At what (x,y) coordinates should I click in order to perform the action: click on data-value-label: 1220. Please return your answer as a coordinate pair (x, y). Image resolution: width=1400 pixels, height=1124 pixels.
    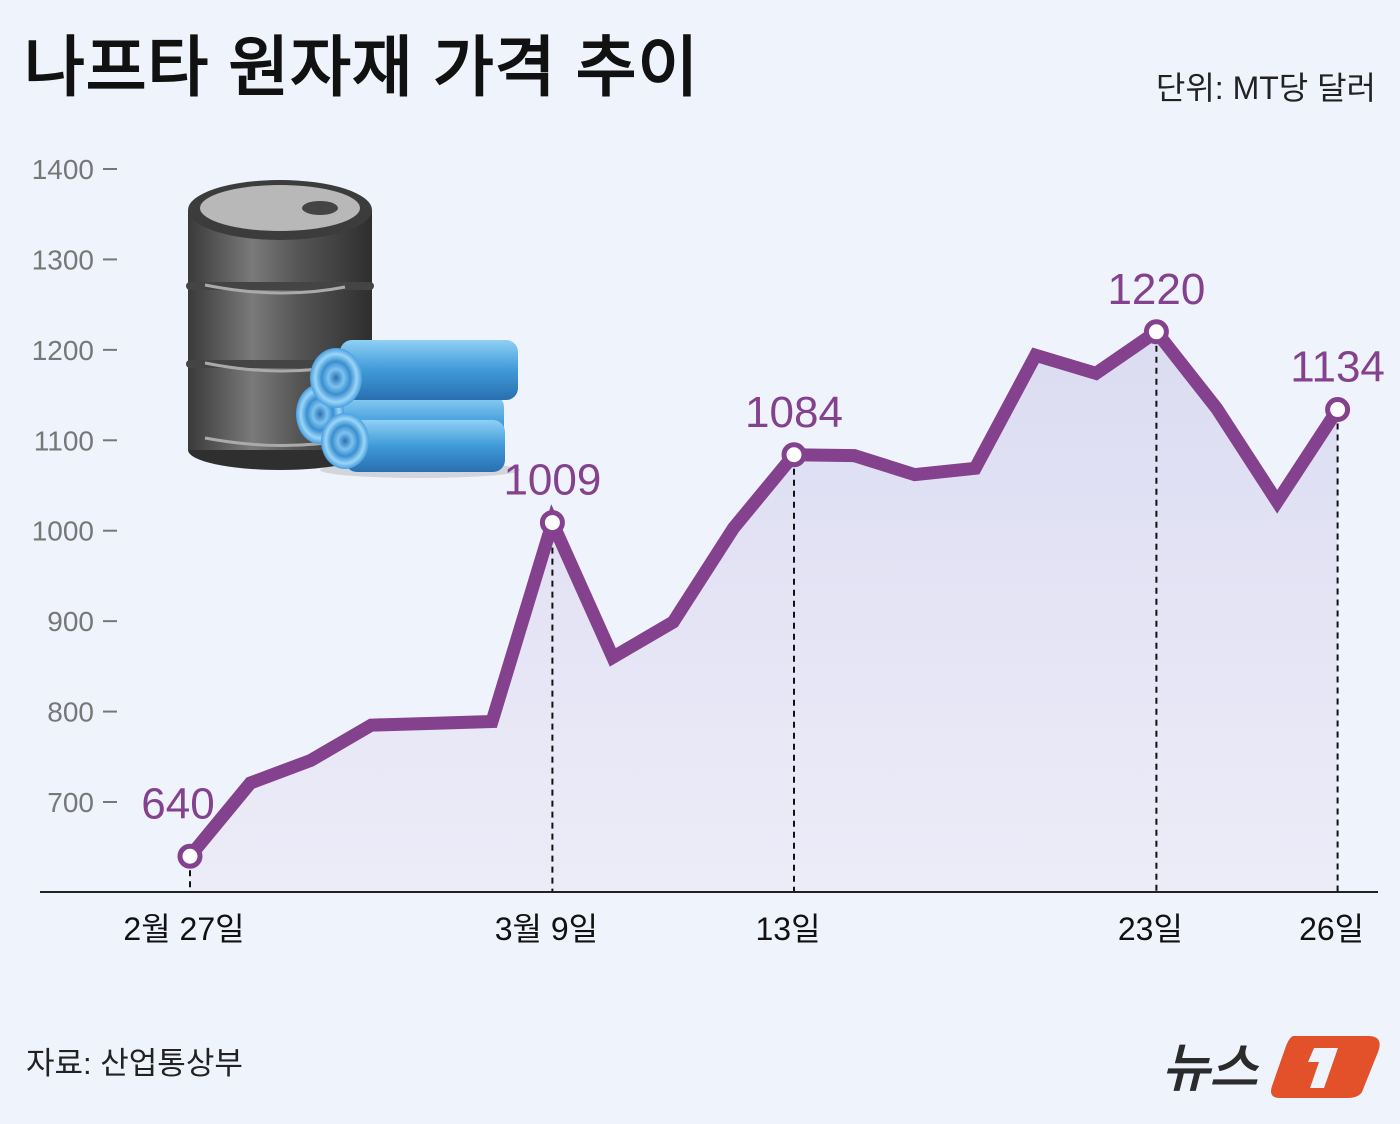
    Looking at the image, I should click on (1156, 289).